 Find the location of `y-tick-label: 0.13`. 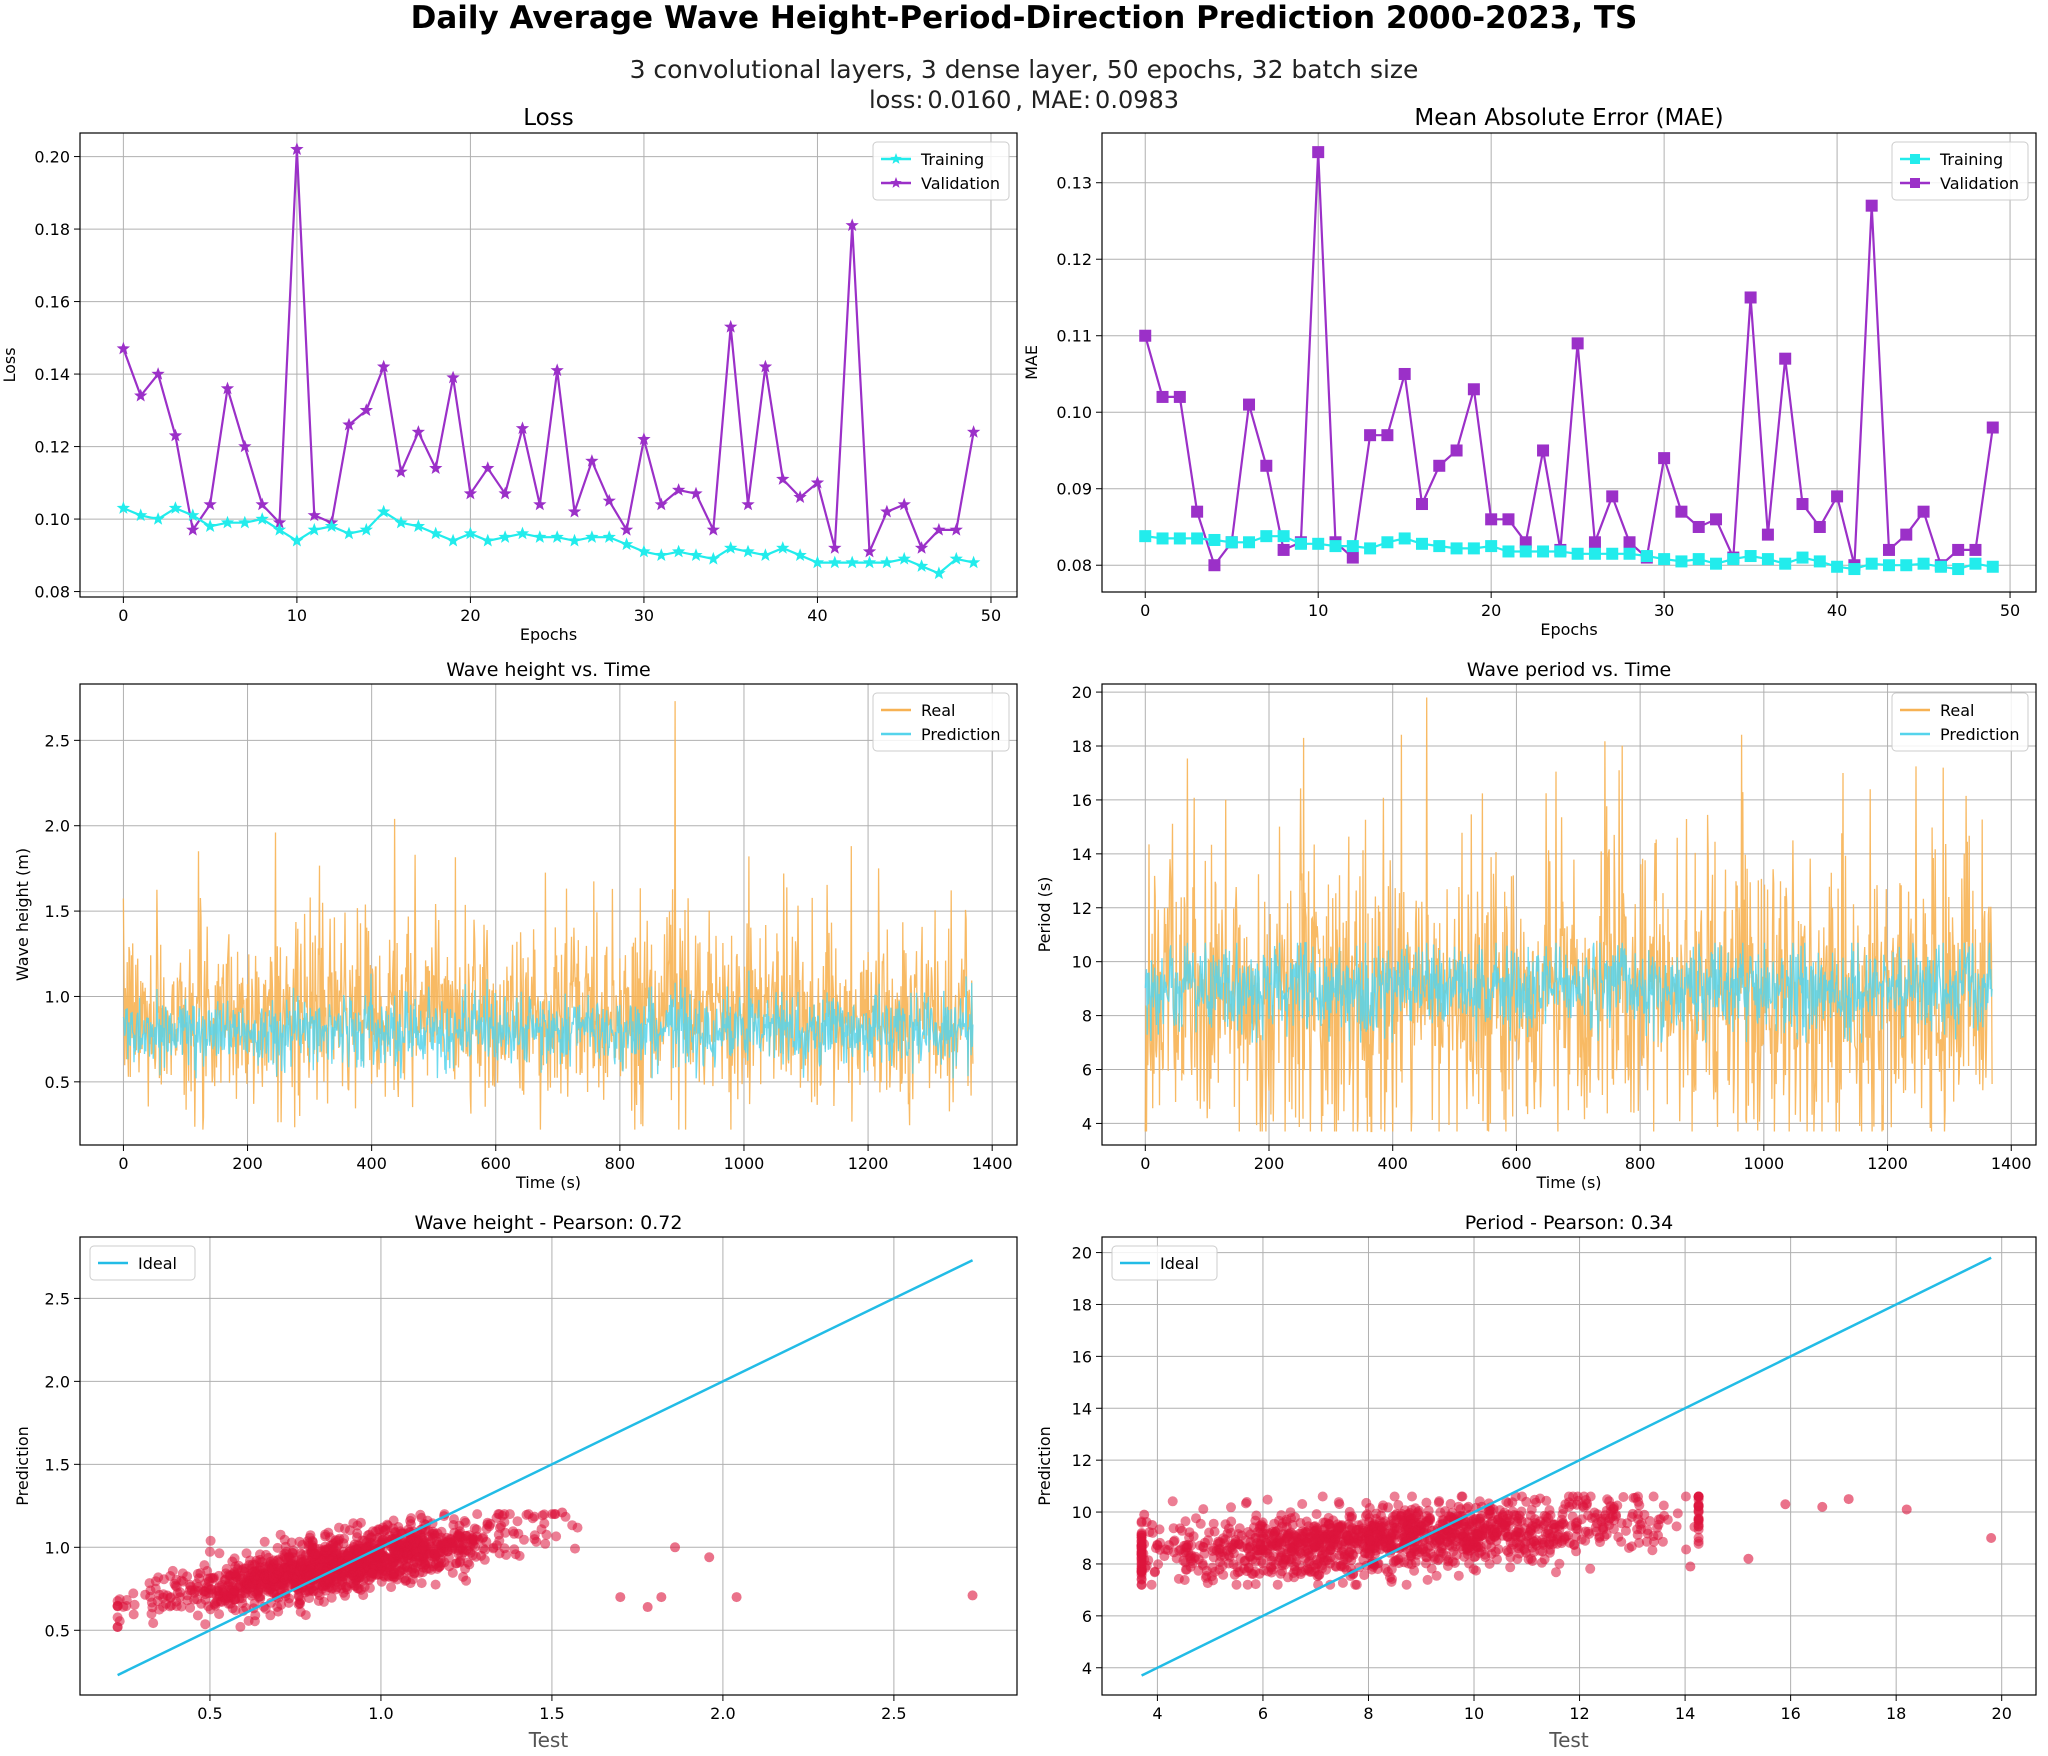

y-tick-label: 0.13 is located at coordinates (1074, 183).